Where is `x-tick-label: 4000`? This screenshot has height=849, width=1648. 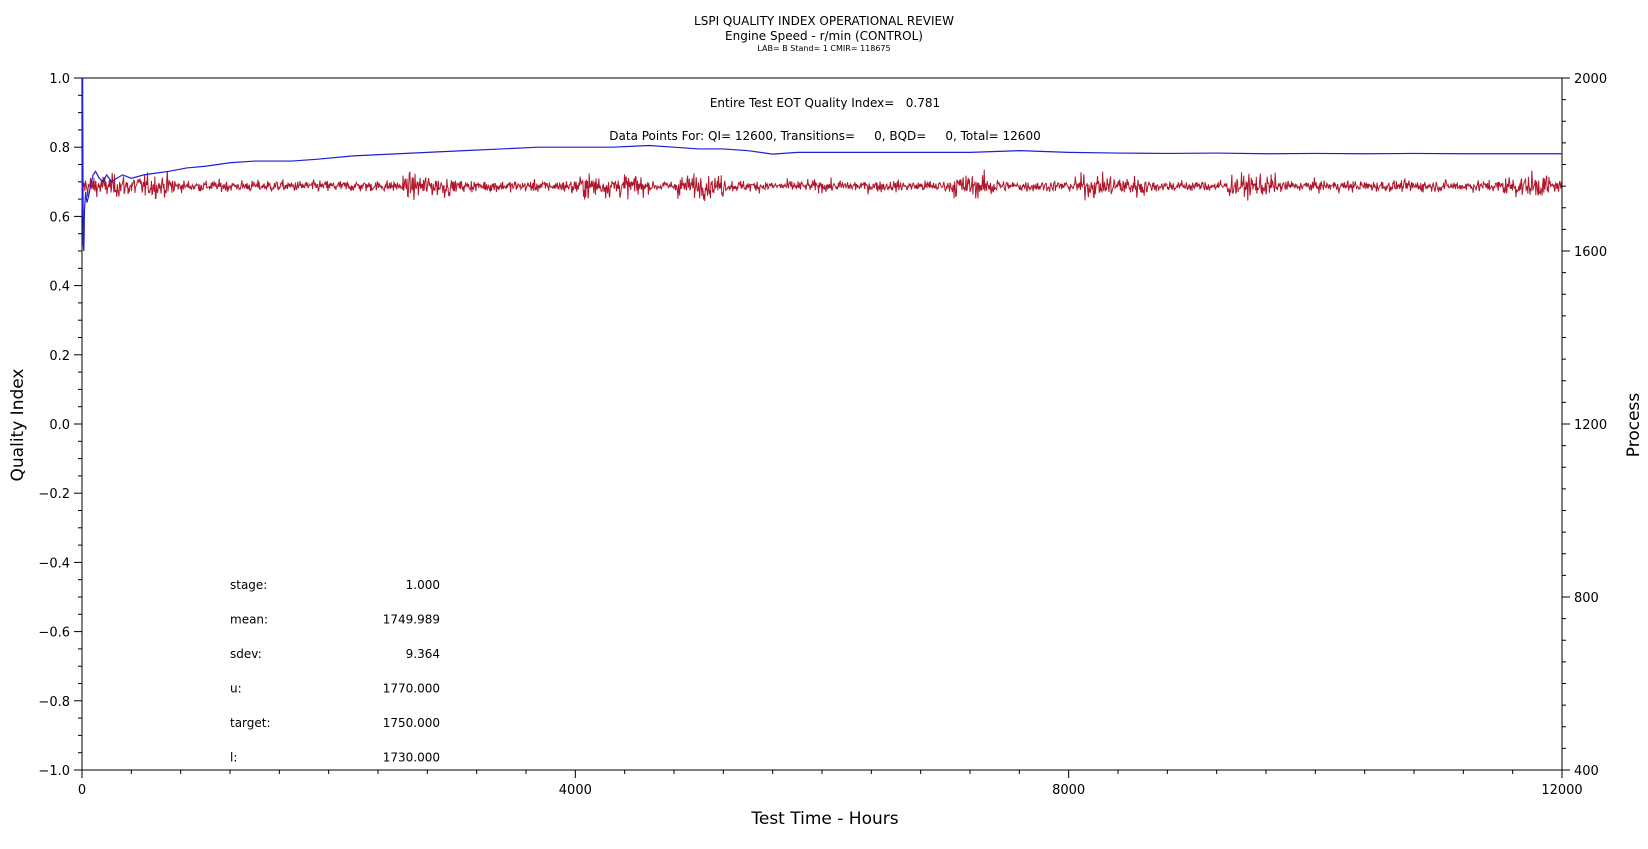 x-tick-label: 4000 is located at coordinates (575, 790).